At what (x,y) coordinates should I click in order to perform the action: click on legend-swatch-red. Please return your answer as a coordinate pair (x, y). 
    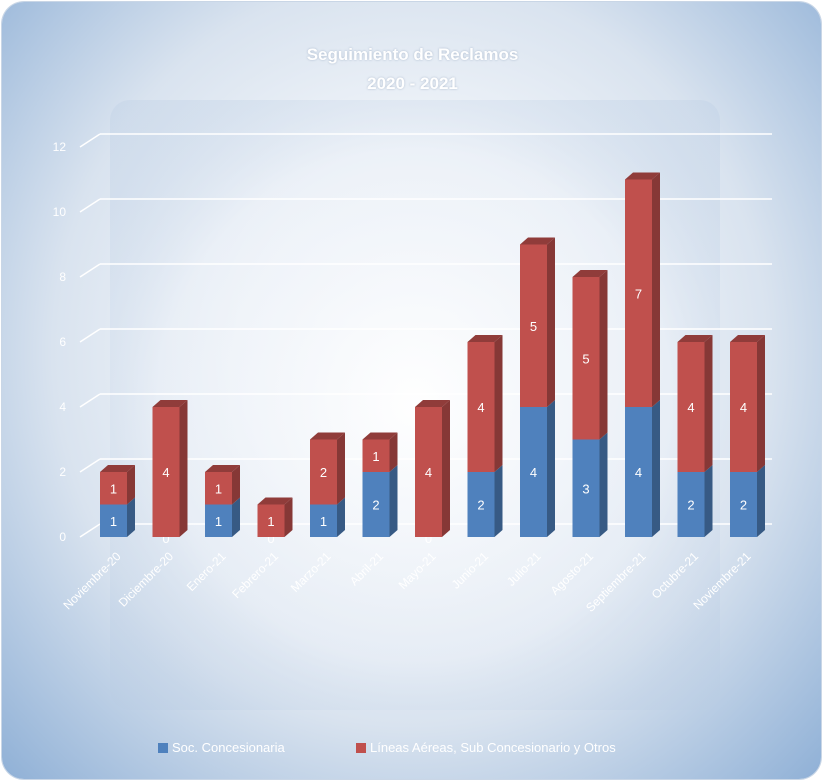
    Looking at the image, I should click on (361, 747).